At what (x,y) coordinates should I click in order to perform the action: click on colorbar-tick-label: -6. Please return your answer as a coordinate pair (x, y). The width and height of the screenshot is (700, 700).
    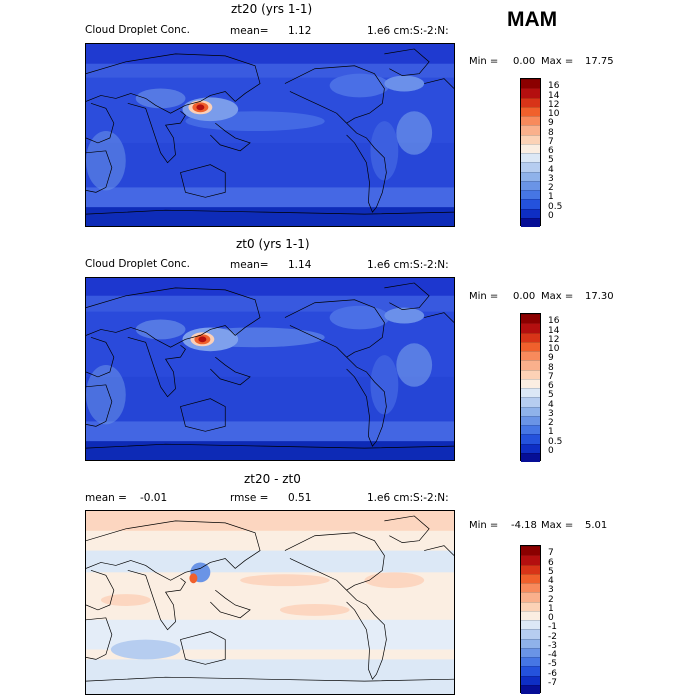
    Looking at the image, I should click on (552, 673).